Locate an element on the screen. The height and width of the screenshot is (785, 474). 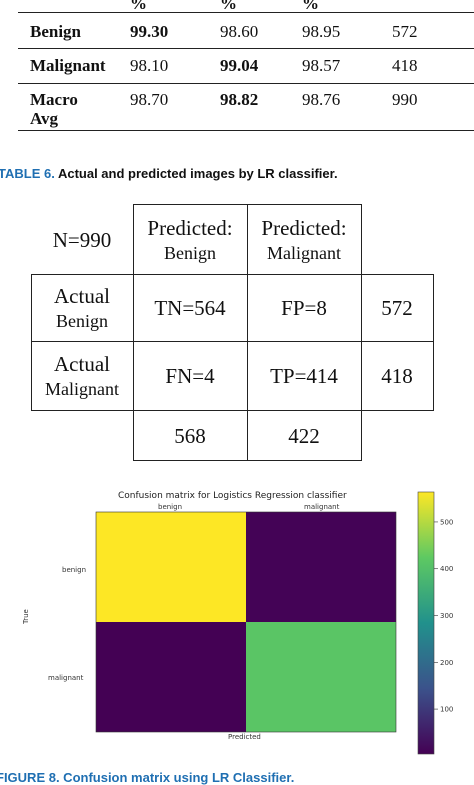
table-bottom-rule is located at coordinates (246, 130).